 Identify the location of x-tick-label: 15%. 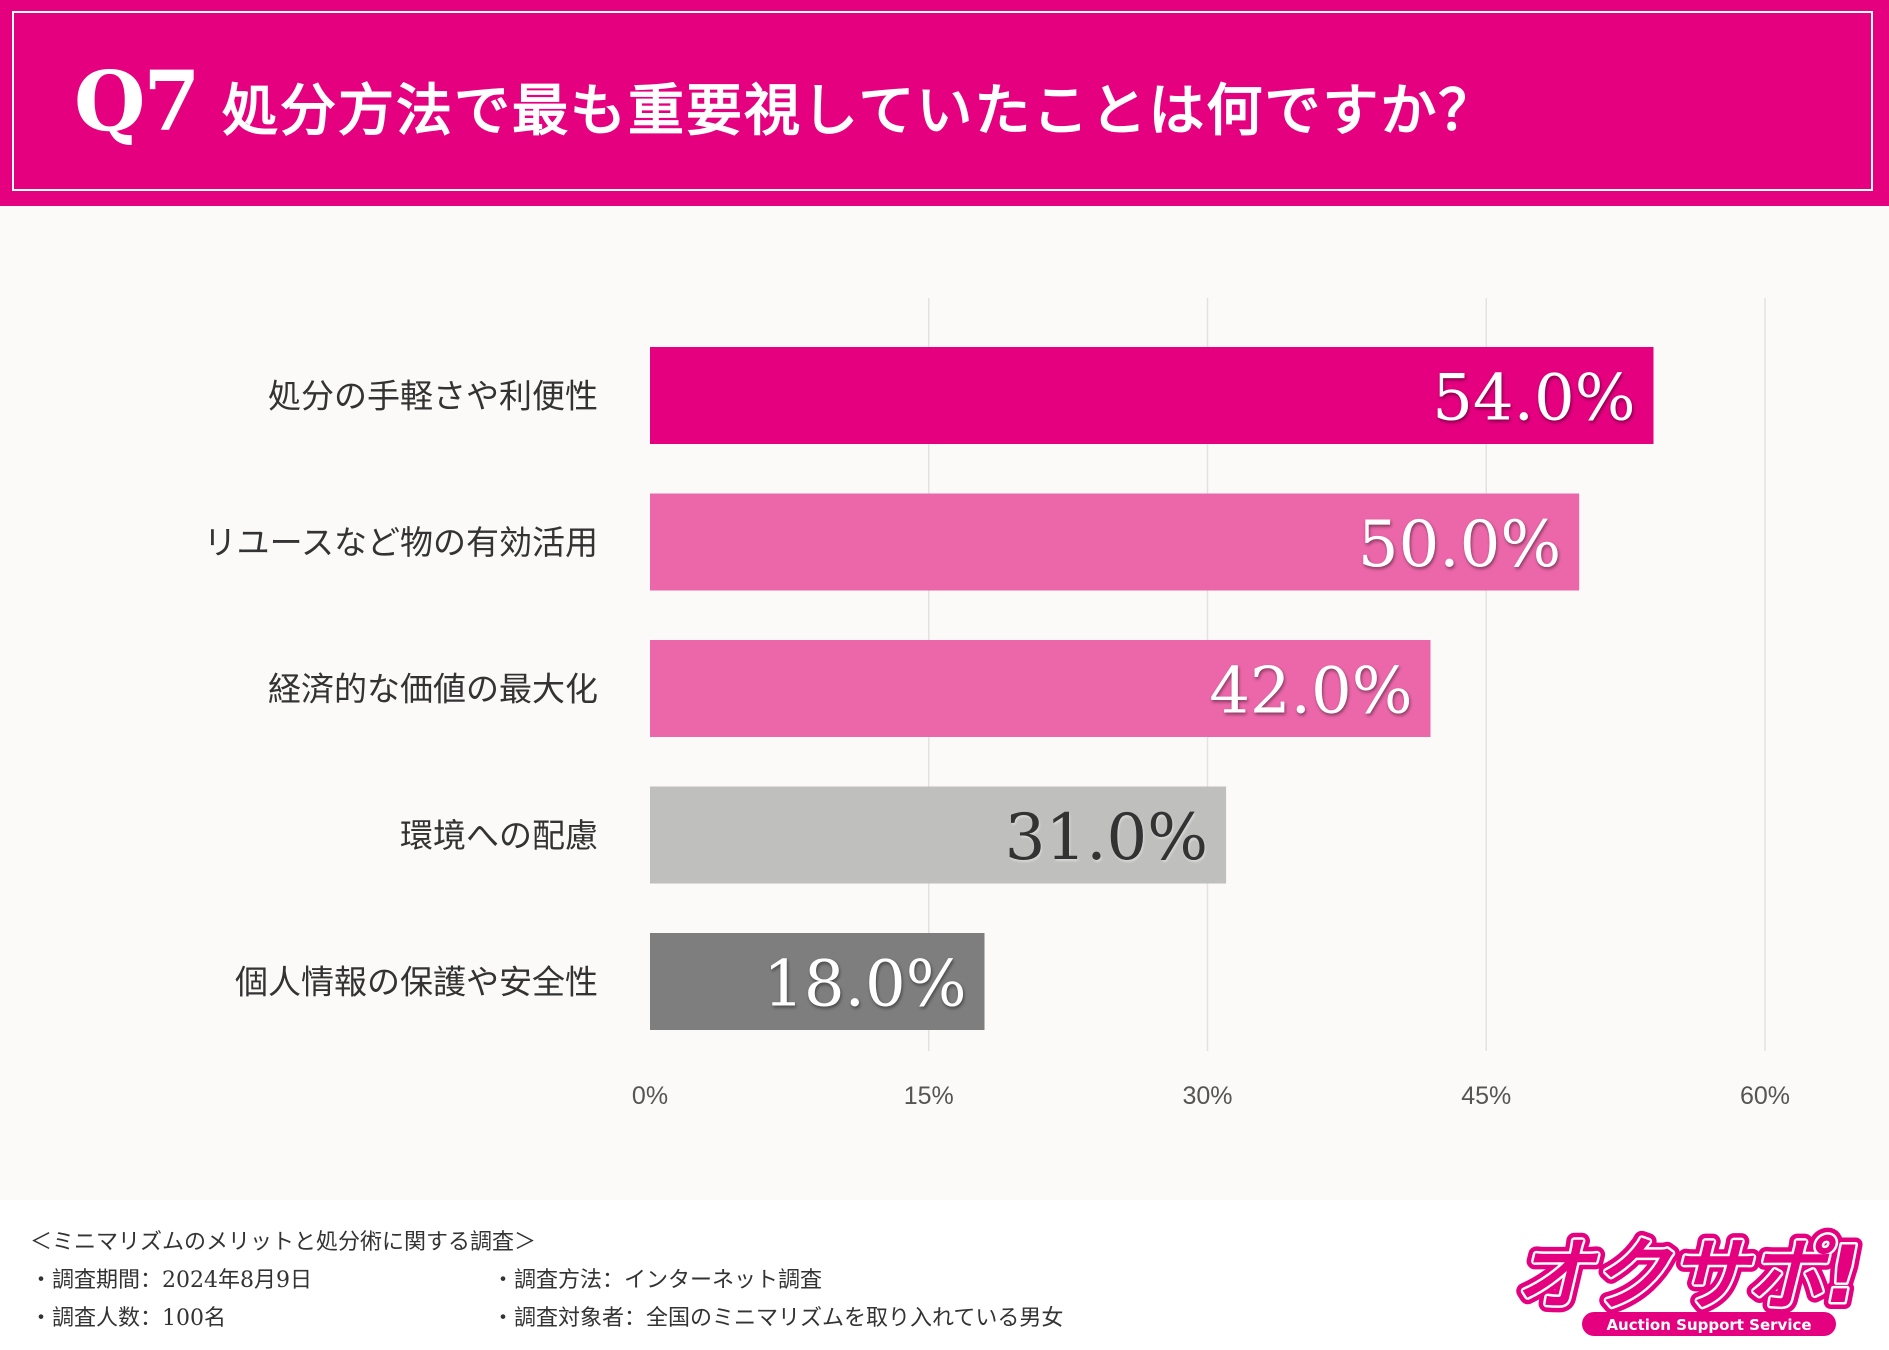
(929, 1096).